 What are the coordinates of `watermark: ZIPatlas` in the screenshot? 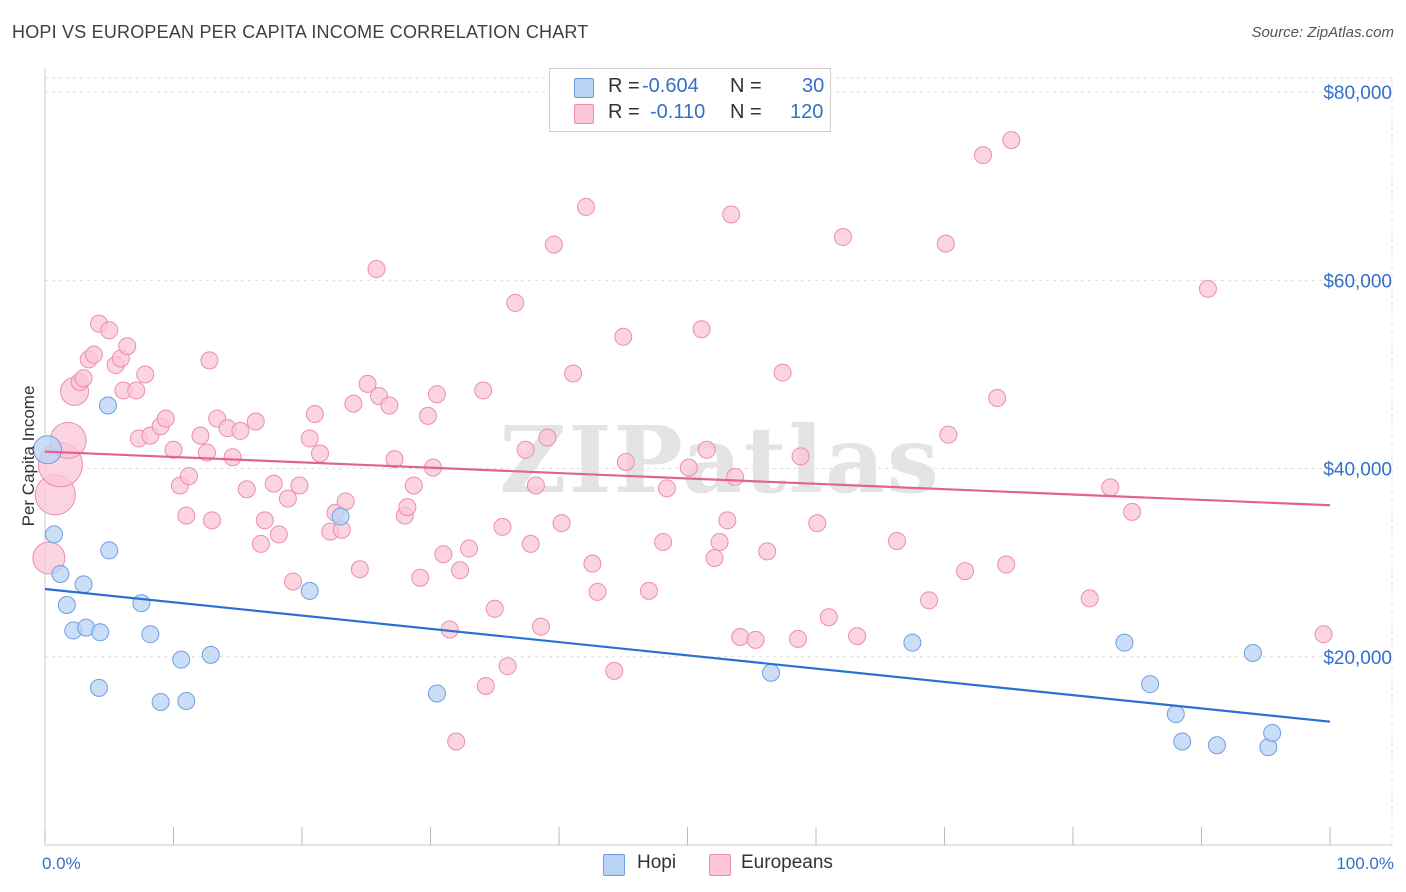 It's located at (719, 460).